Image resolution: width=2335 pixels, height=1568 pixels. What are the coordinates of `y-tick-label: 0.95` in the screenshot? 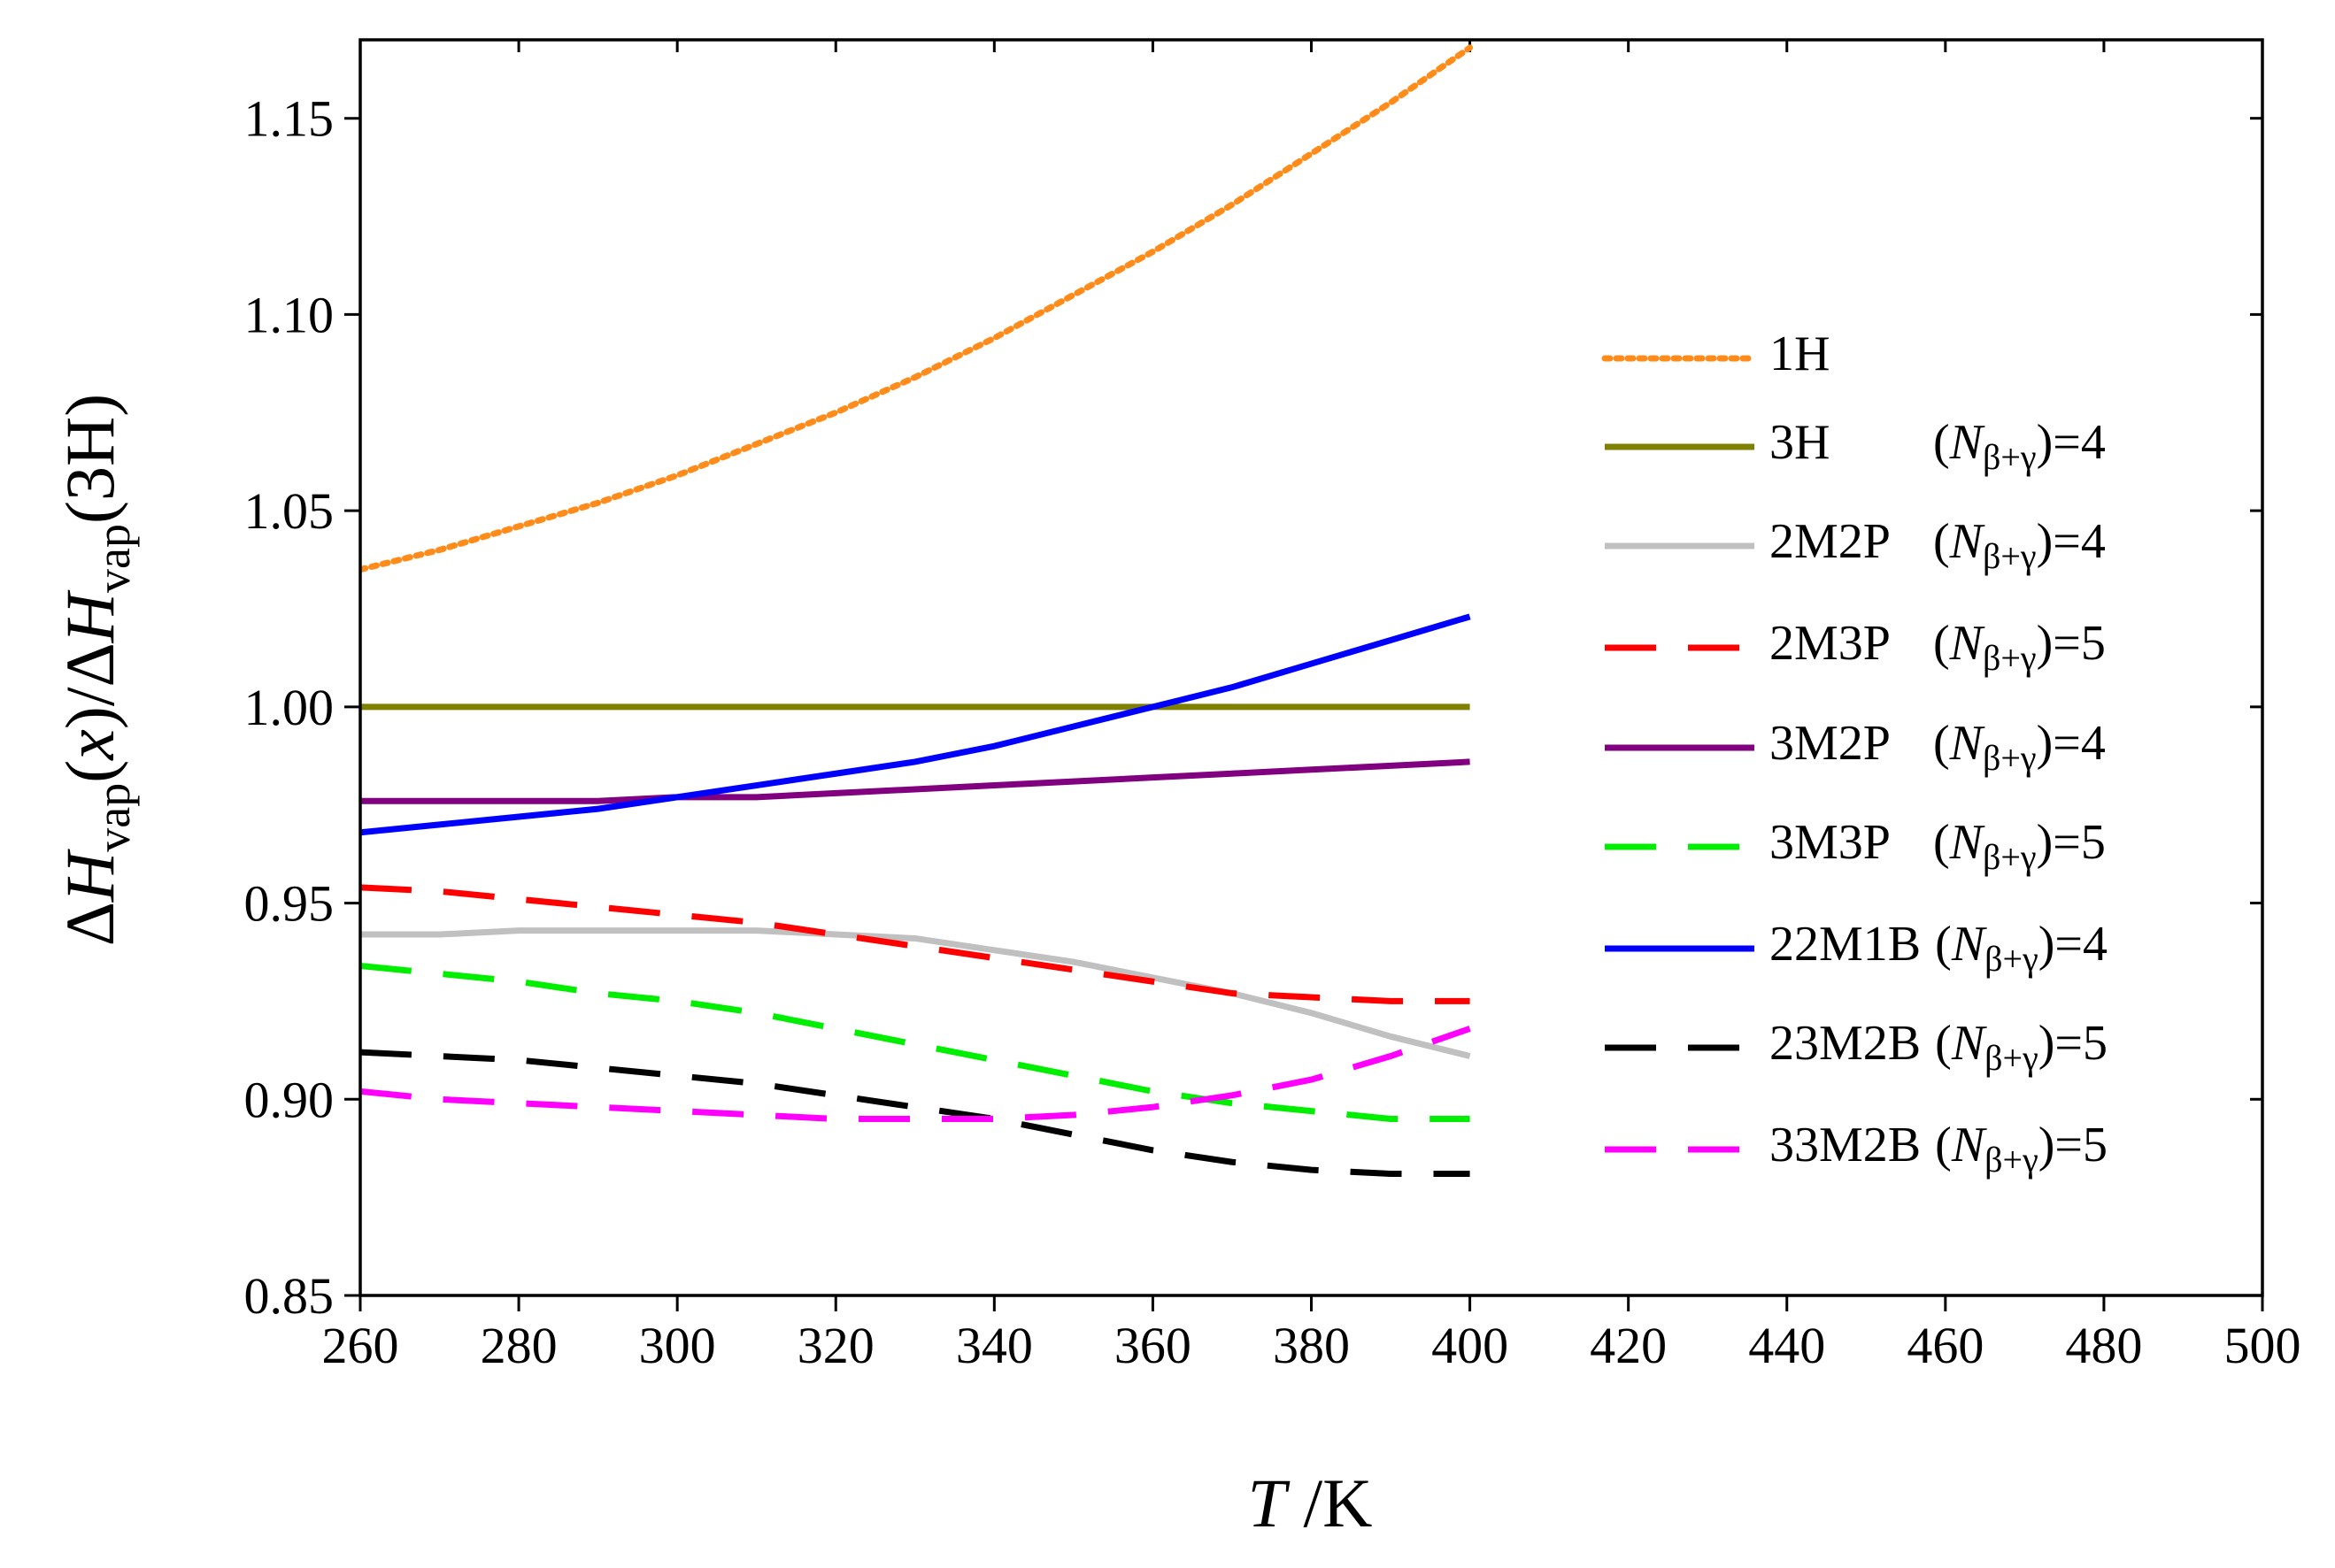 It's located at (290, 904).